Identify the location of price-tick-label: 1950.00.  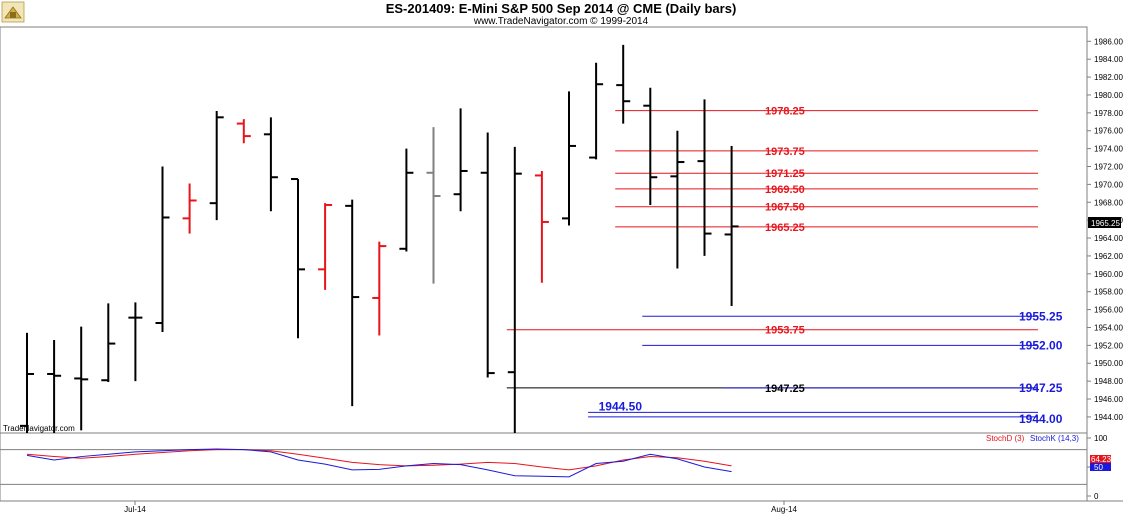
(1108, 363).